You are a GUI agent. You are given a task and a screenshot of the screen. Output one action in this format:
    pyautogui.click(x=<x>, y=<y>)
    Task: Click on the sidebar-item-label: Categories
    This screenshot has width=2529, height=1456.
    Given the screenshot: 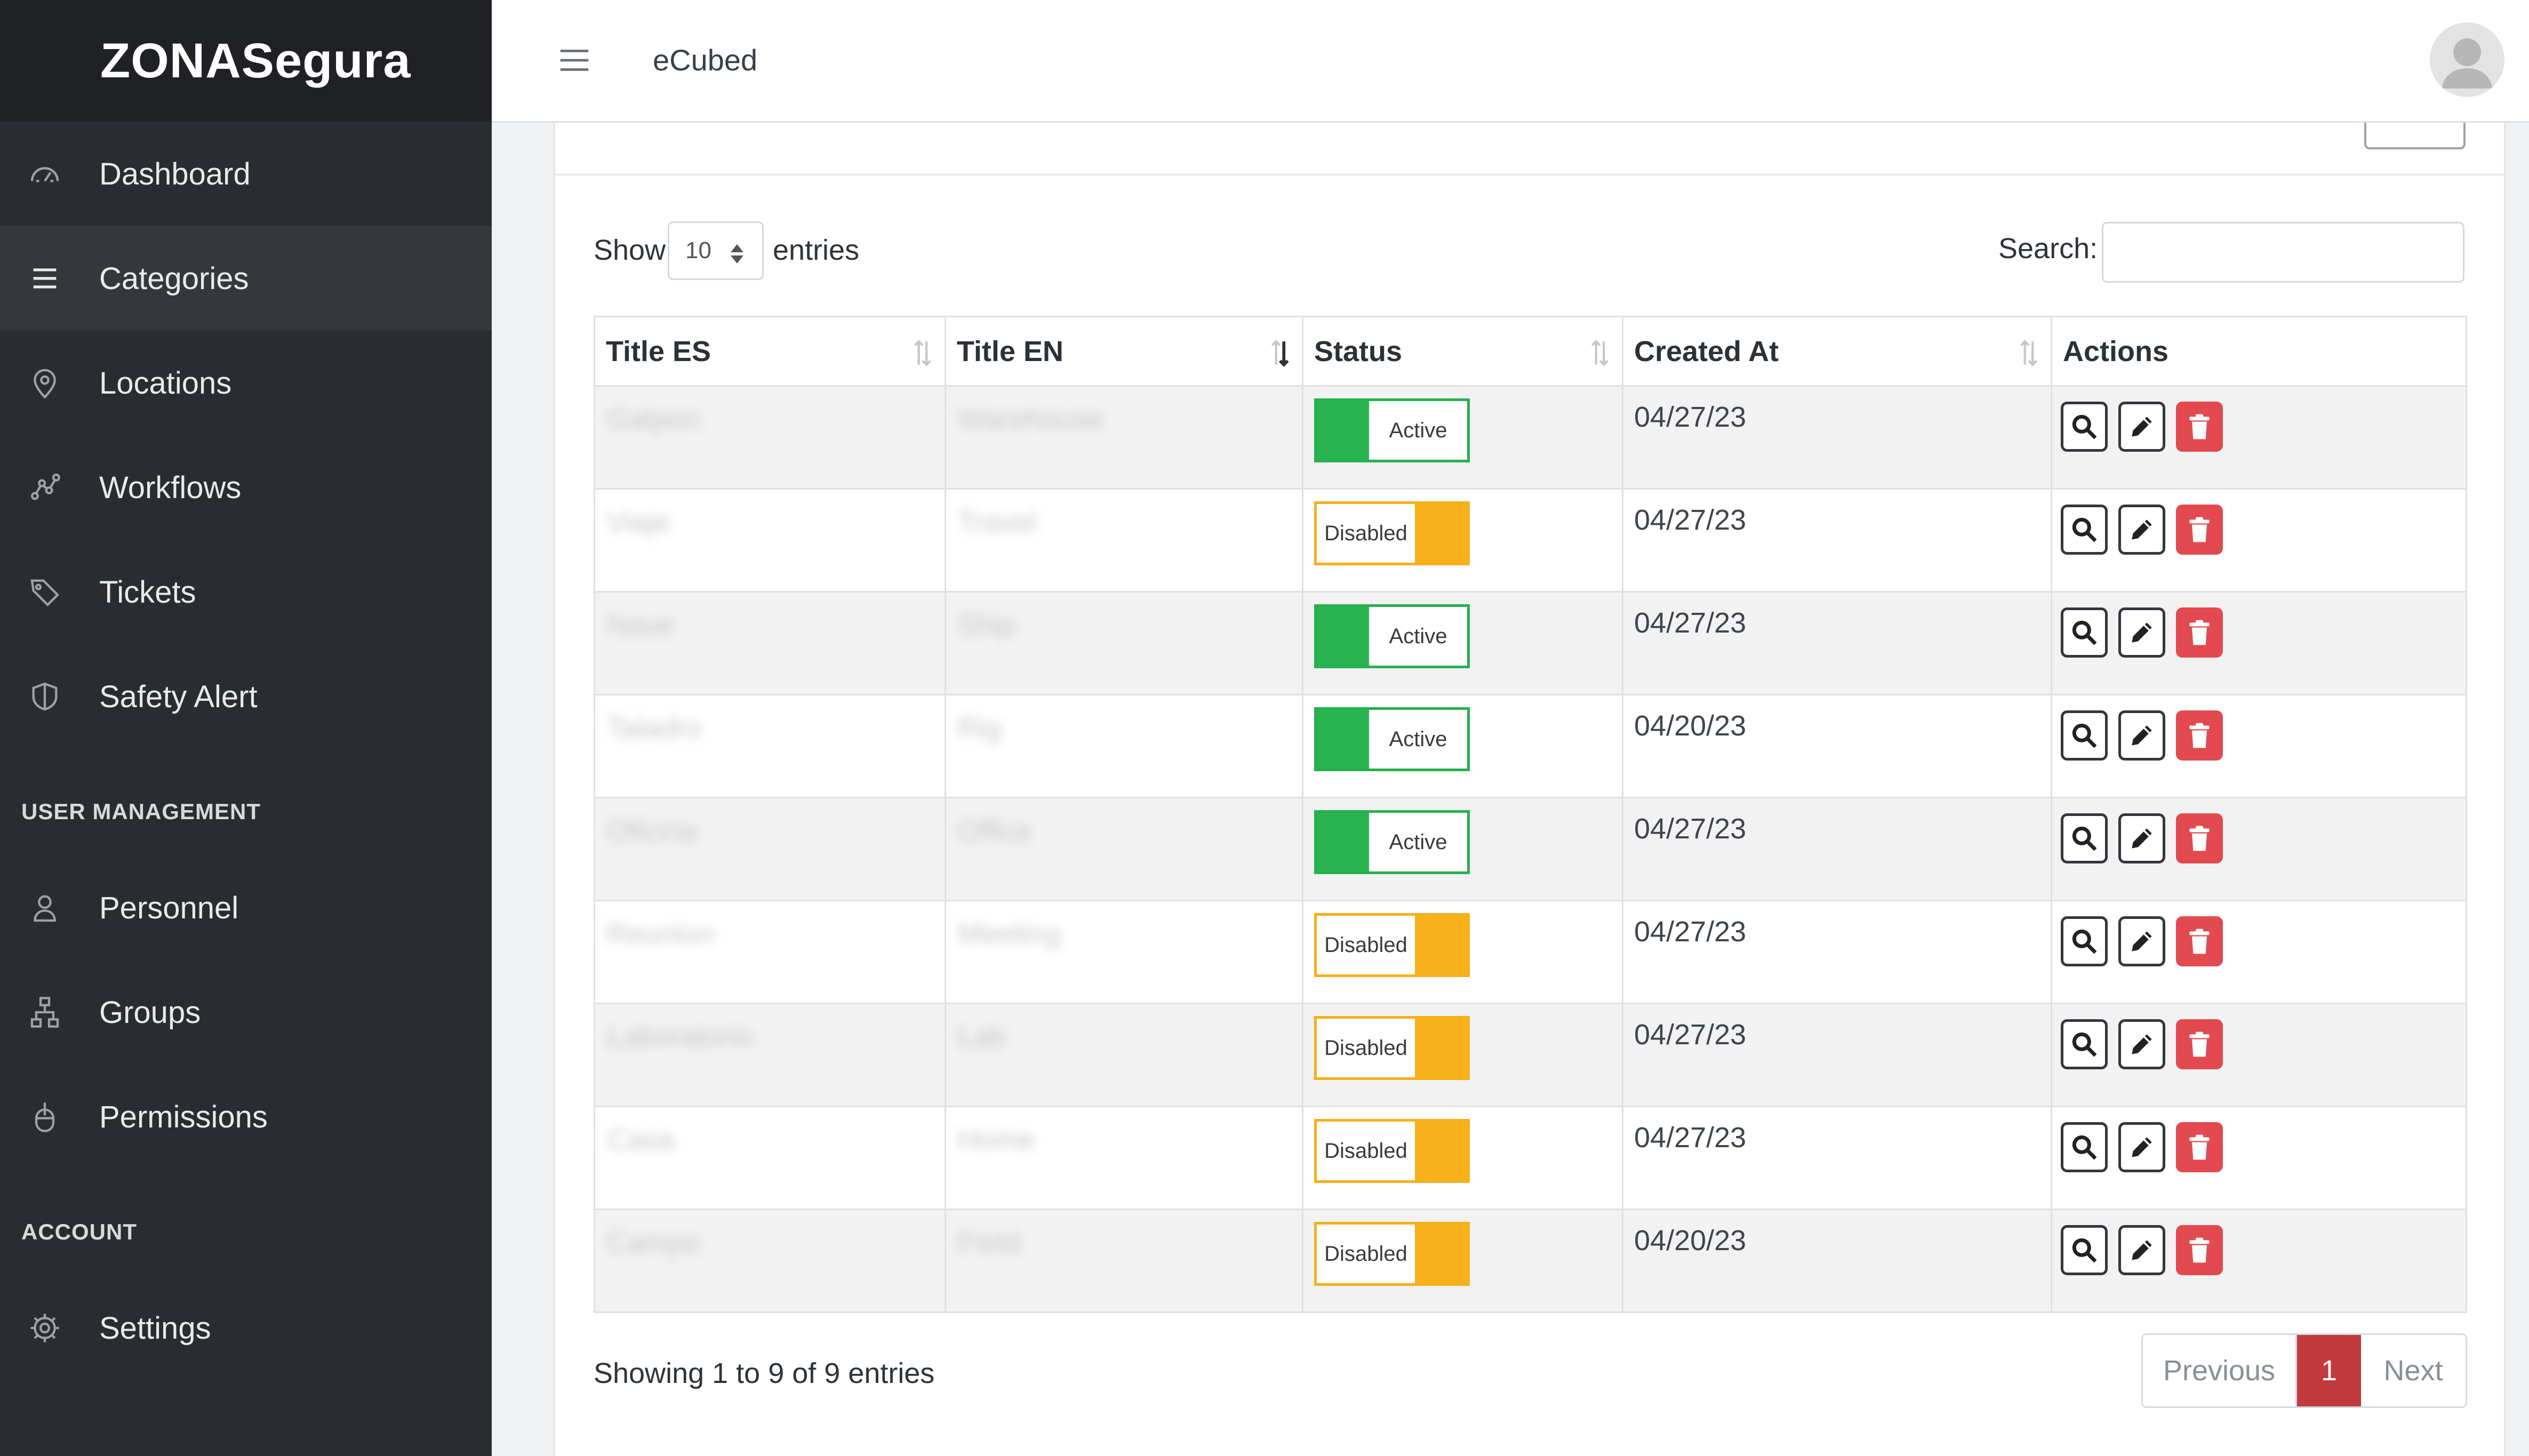 What is the action you would take?
    pyautogui.click(x=174, y=278)
    